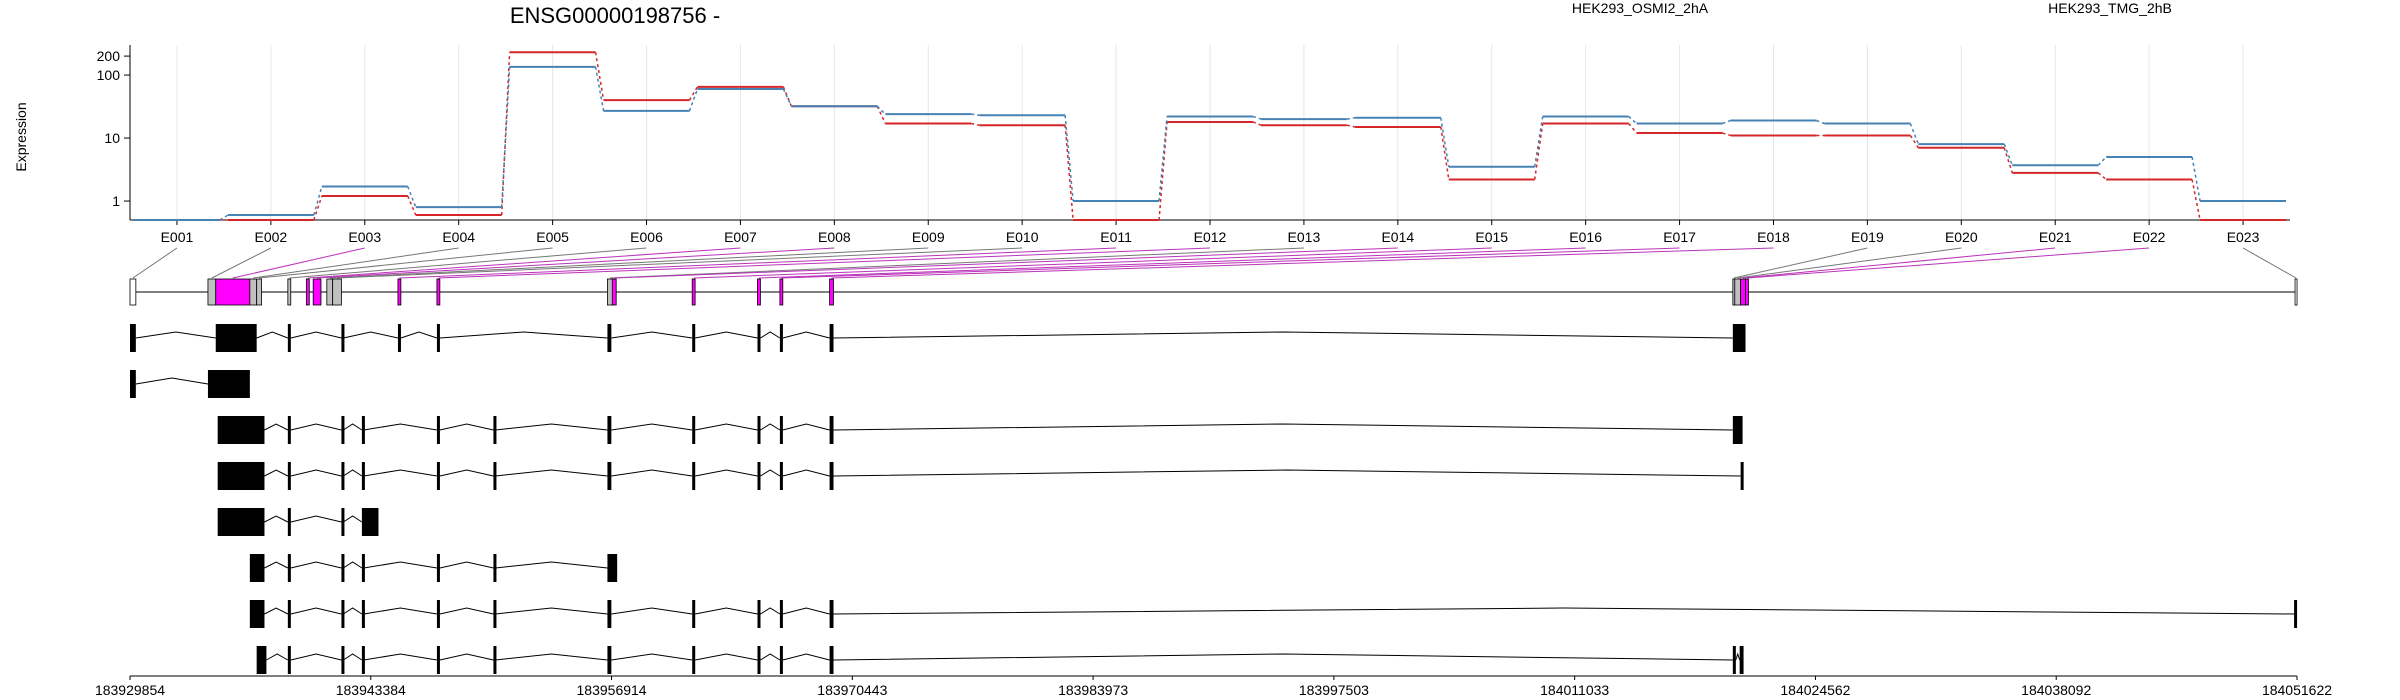 The height and width of the screenshot is (700, 2400). I want to click on exon-connector-lines, so click(1214, 263).